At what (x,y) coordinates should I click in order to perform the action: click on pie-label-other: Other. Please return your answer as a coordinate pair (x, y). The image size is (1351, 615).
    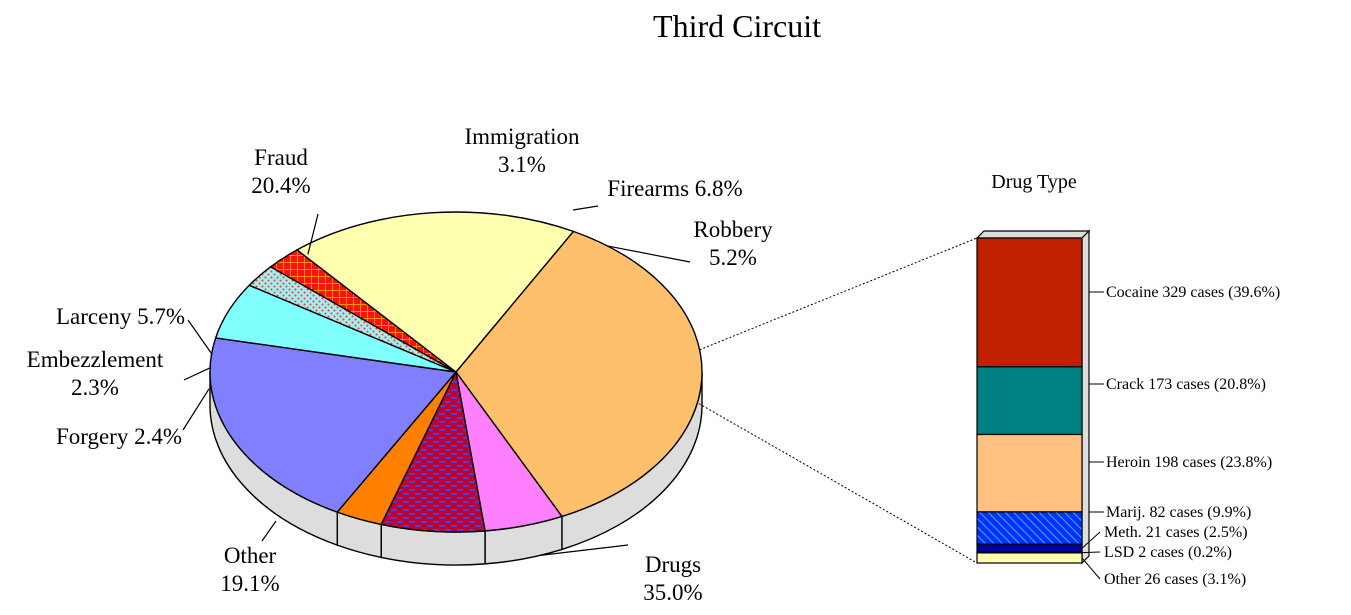
    Looking at the image, I should click on (250, 555).